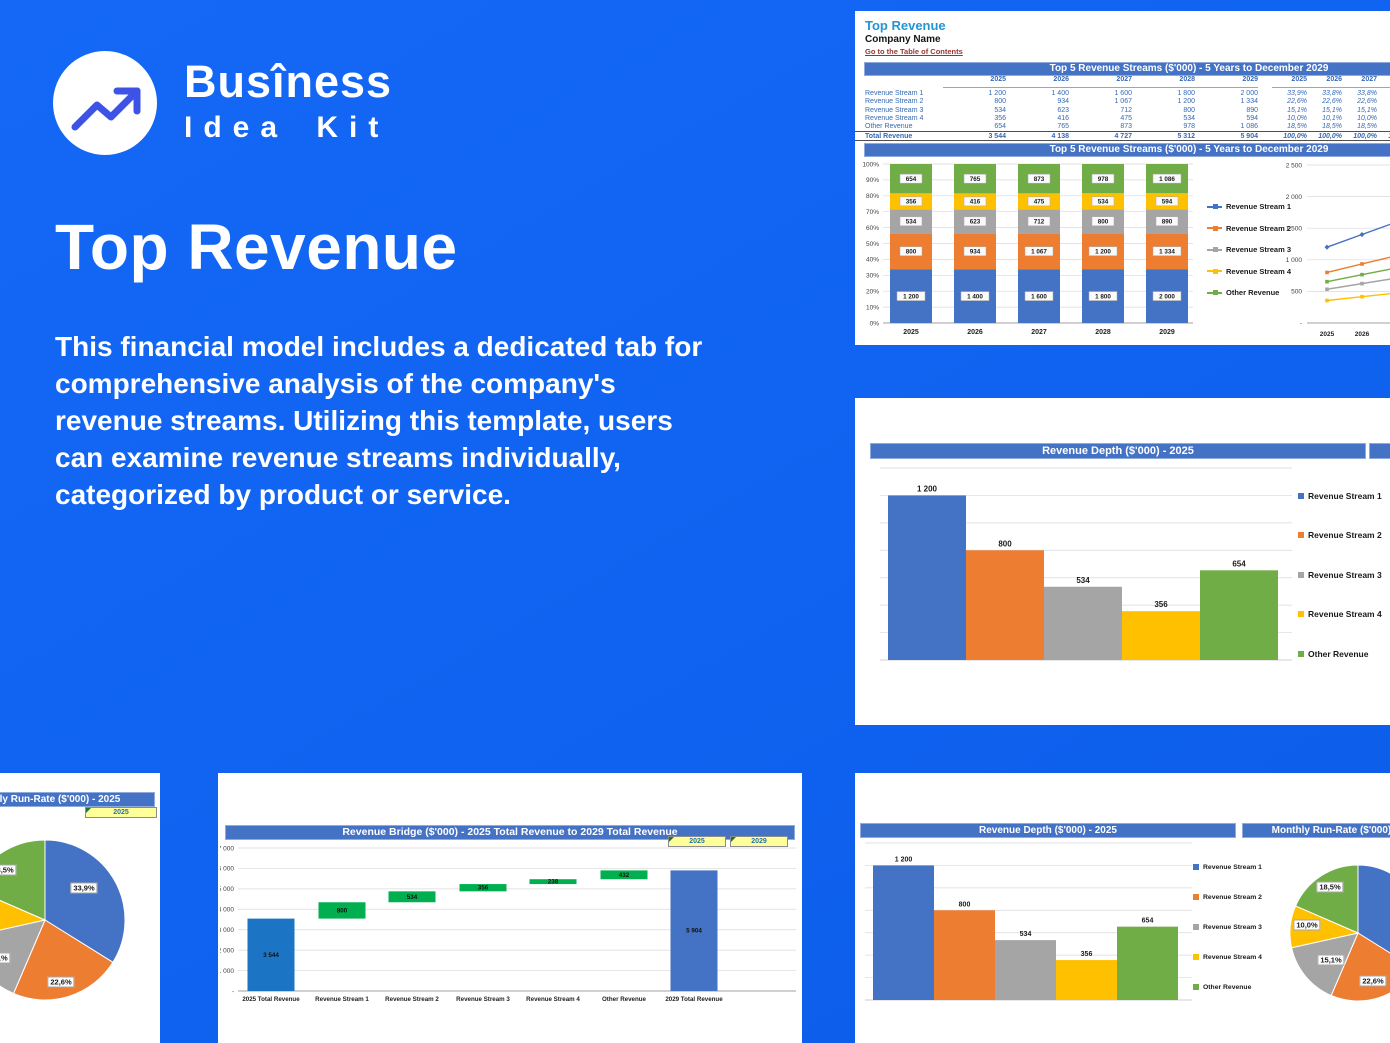 The height and width of the screenshot is (1043, 1390). What do you see at coordinates (106, 109) in the screenshot?
I see `trend-arrow-icon` at bounding box center [106, 109].